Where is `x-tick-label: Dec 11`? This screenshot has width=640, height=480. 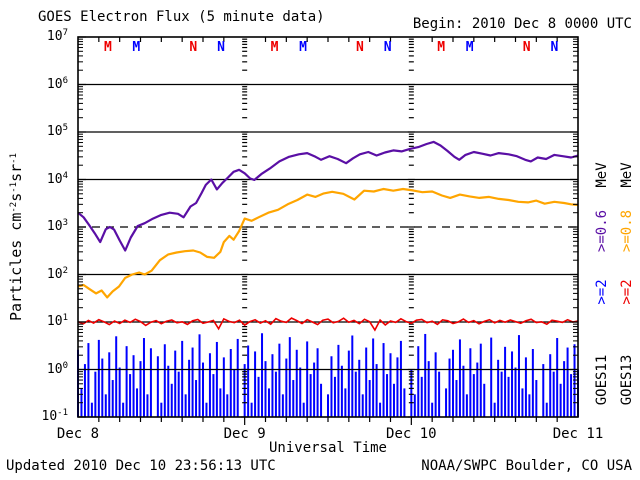 x-tick-label: Dec 11 is located at coordinates (578, 434).